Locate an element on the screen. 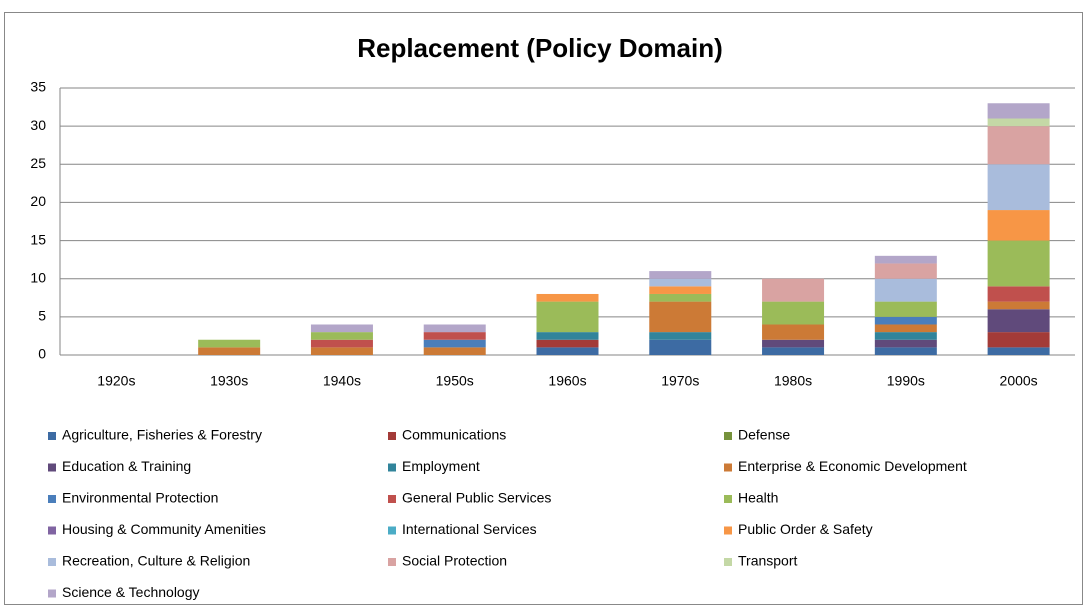  legend-label: Enterprise & Economic Development is located at coordinates (852, 466).